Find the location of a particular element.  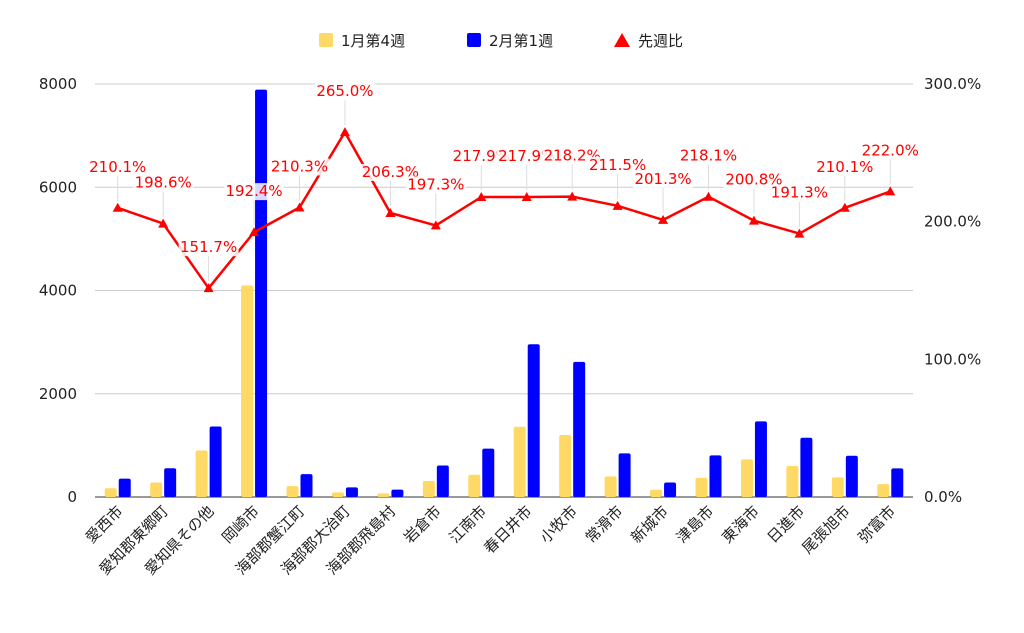

ratio-label: 201.3% is located at coordinates (662, 179).